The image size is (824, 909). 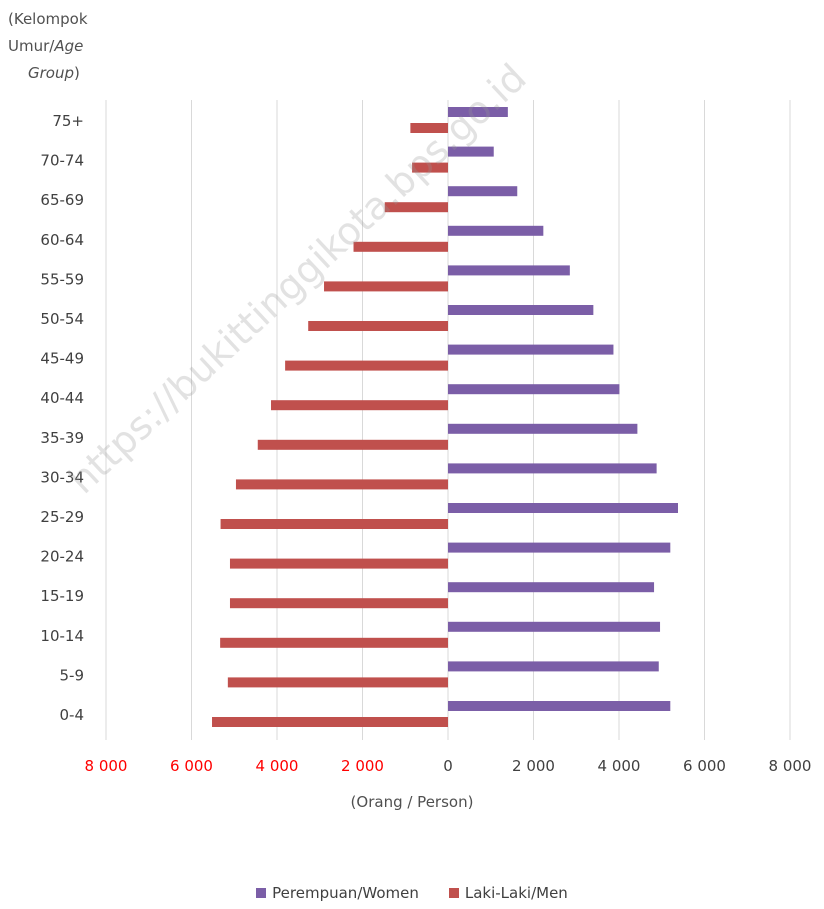 I want to click on category-label: 0-4, so click(x=72, y=715).